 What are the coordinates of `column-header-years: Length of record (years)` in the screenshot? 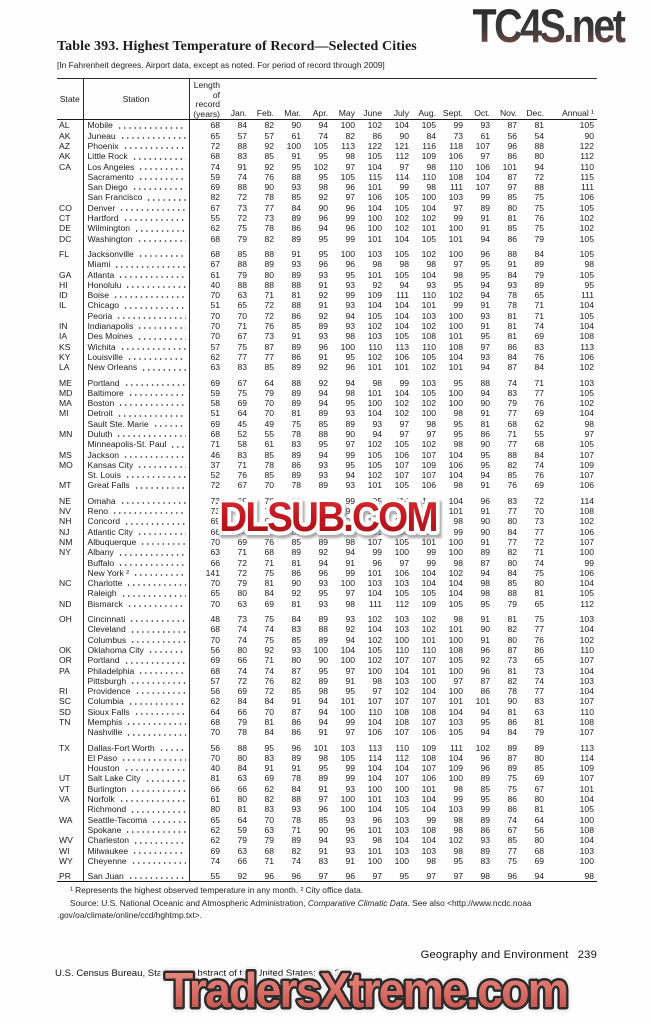 It's located at (207, 99).